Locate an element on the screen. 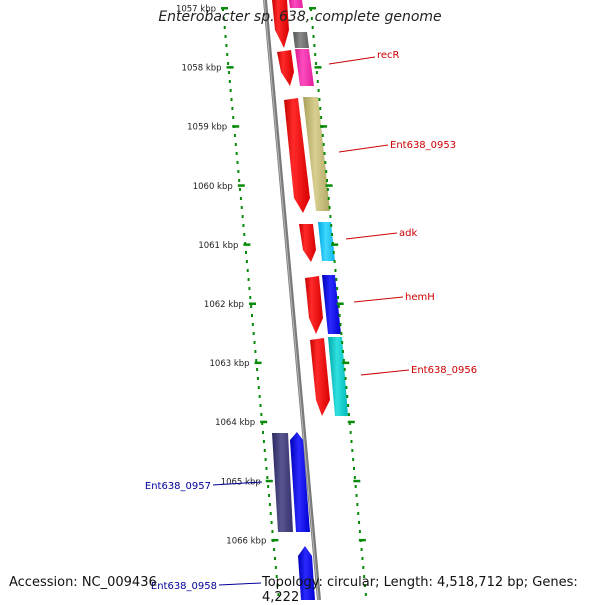 This screenshot has width=600, height=605. gene-label: Ent638_0957 is located at coordinates (178, 486).